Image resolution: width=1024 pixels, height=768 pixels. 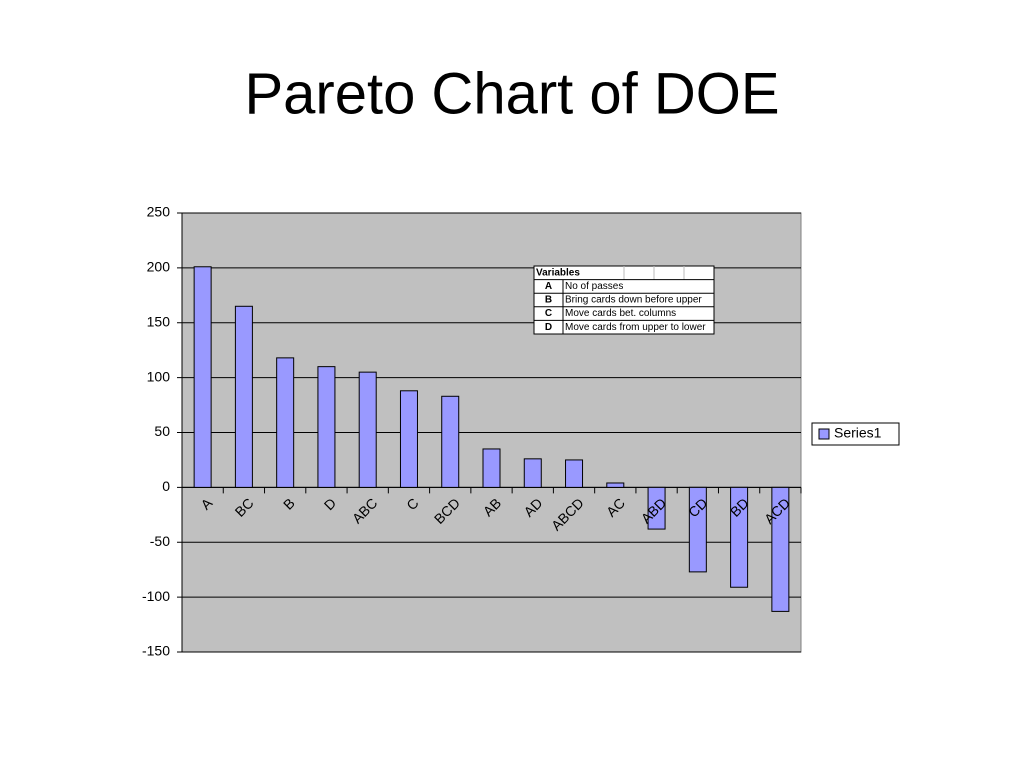 What do you see at coordinates (548, 300) in the screenshot?
I see `table-key: B` at bounding box center [548, 300].